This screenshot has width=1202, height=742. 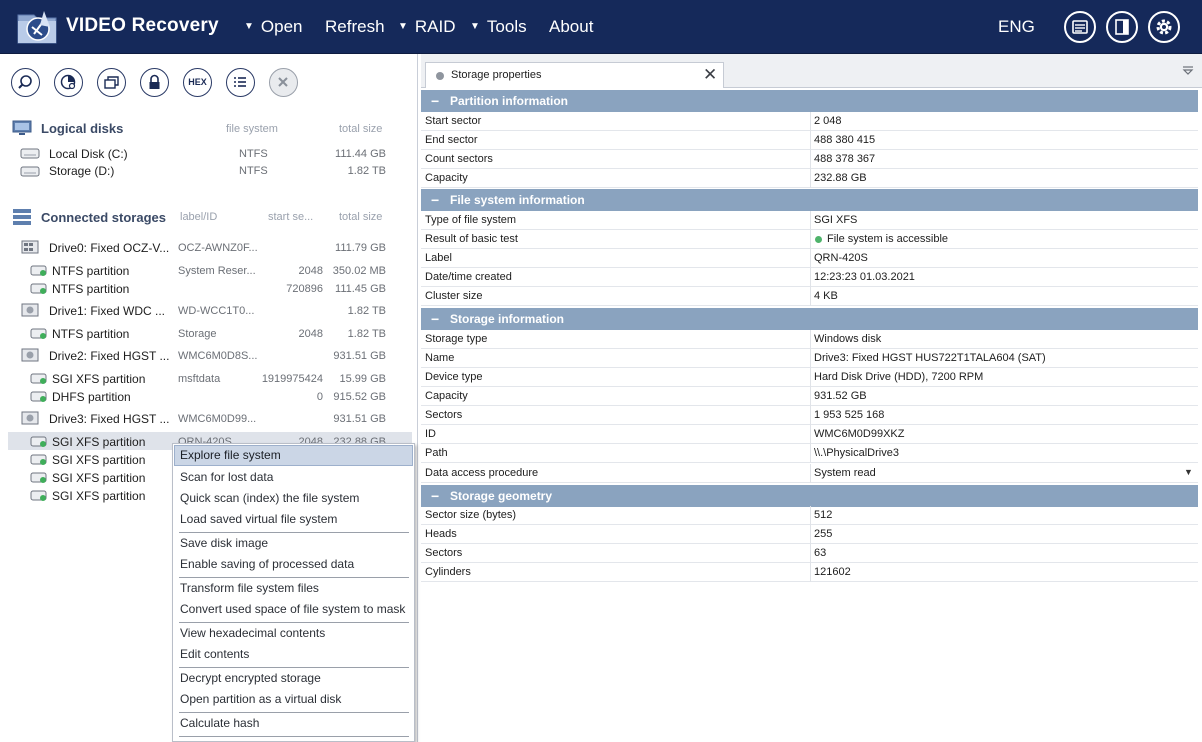 I want to click on partition-size: 111.45 GB, so click(x=360, y=289).